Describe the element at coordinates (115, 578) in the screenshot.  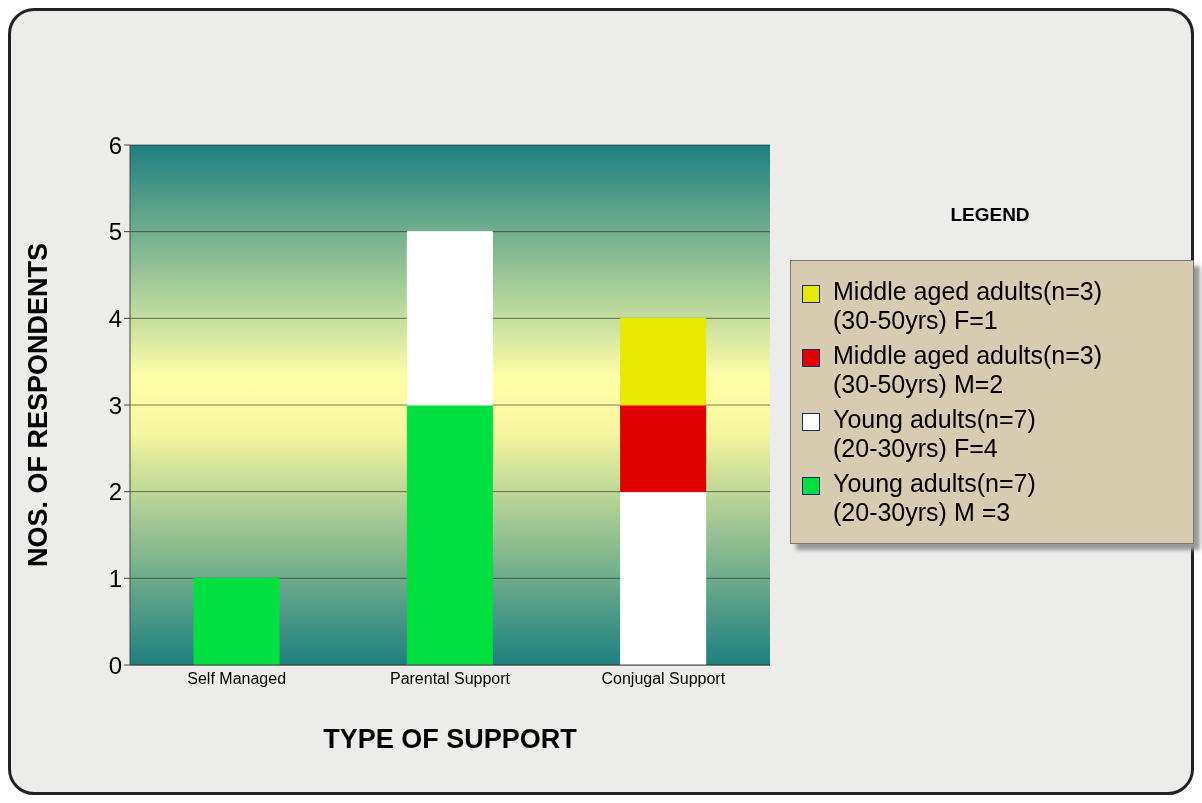
I see `y-tick-label: 1` at that location.